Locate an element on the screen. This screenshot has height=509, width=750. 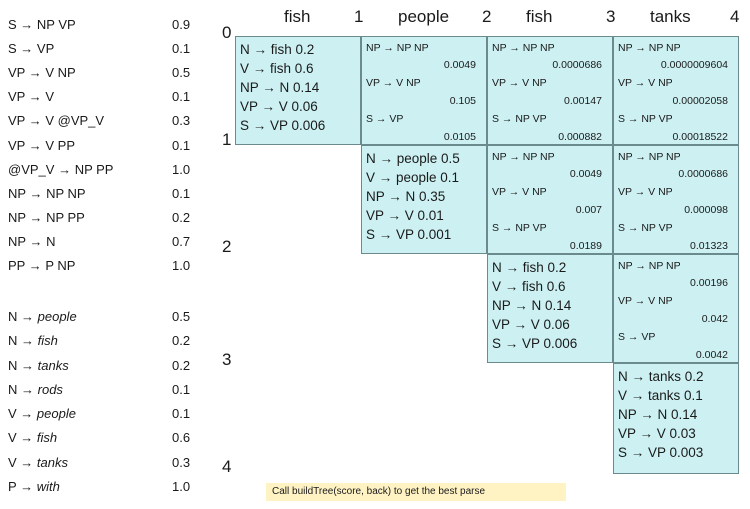
top-index-4: 4 is located at coordinates (735, 16).